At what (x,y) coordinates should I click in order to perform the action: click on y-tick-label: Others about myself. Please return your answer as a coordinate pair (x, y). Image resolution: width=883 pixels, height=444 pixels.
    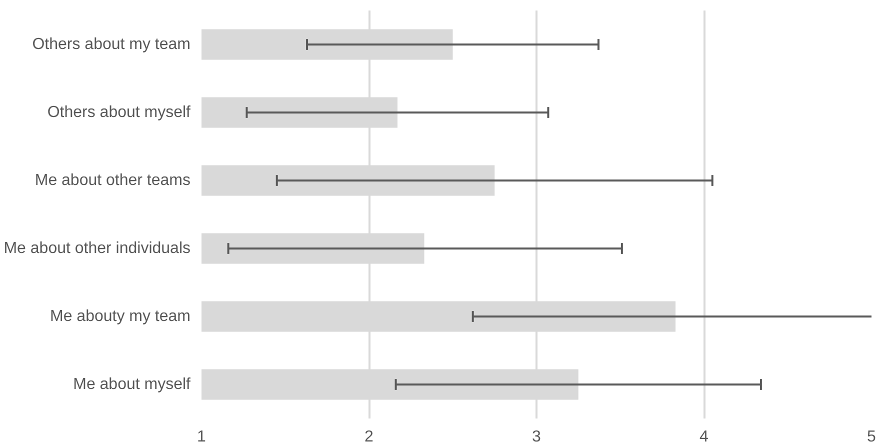
    Looking at the image, I should click on (119, 112).